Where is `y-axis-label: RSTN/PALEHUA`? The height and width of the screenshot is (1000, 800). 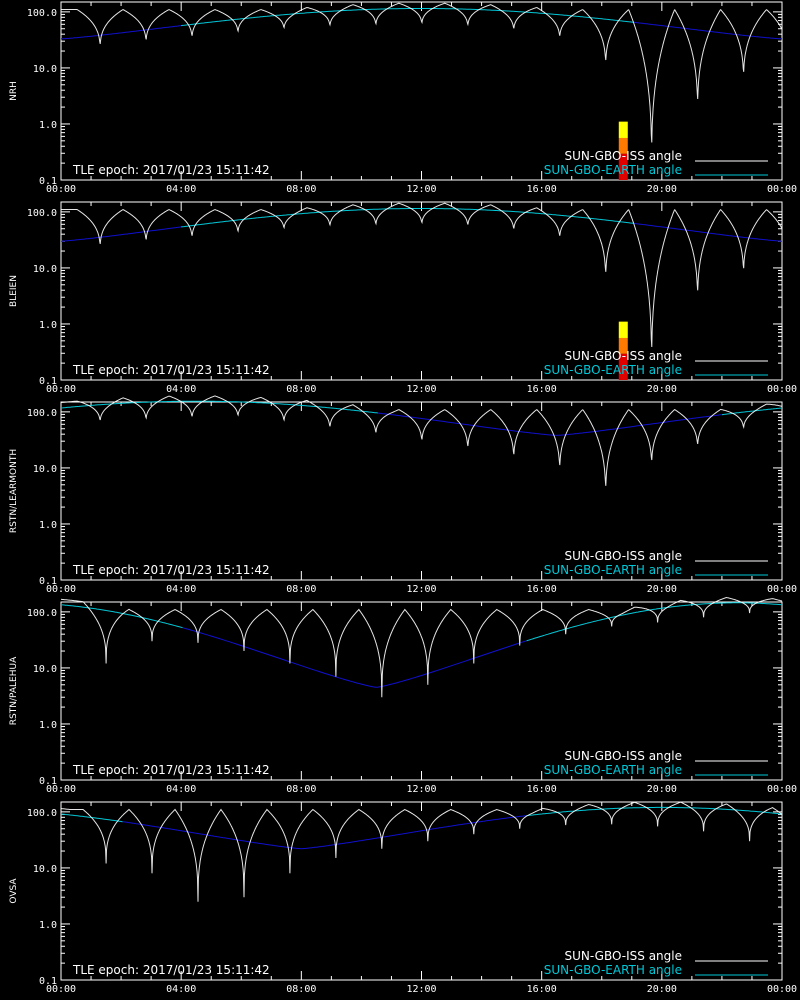
y-axis-label: RSTN/PALEHUA is located at coordinates (14, 690).